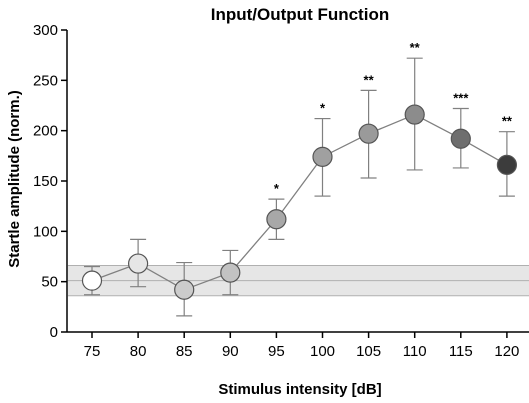 Image resolution: width=529 pixels, height=403 pixels. What do you see at coordinates (368, 351) in the screenshot?
I see `x-tick-label: 105` at bounding box center [368, 351].